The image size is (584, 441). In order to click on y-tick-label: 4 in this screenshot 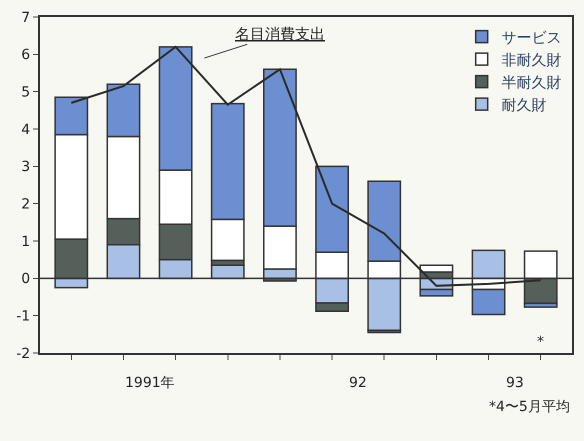, I will do `click(25, 130)`.